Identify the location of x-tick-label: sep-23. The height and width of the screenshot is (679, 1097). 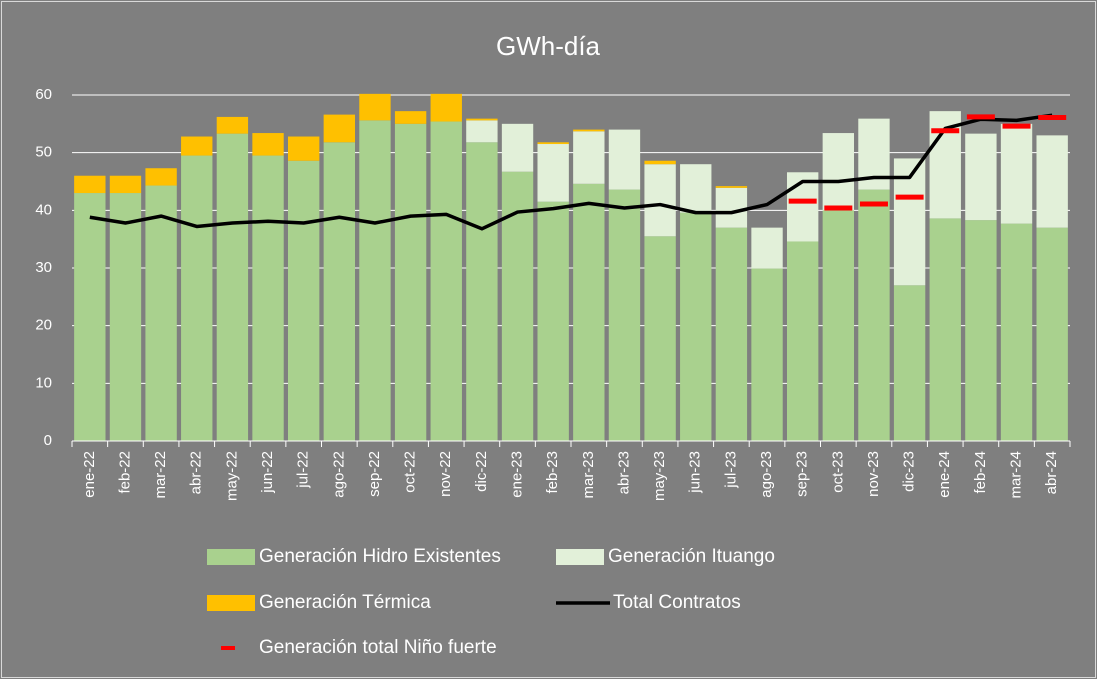
(802, 474).